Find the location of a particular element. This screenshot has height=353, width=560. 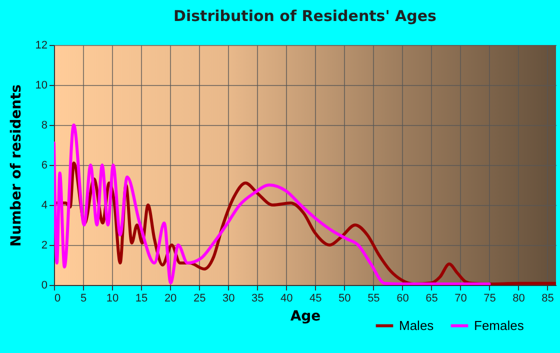

x-tick-label: 25 is located at coordinates (199, 298).